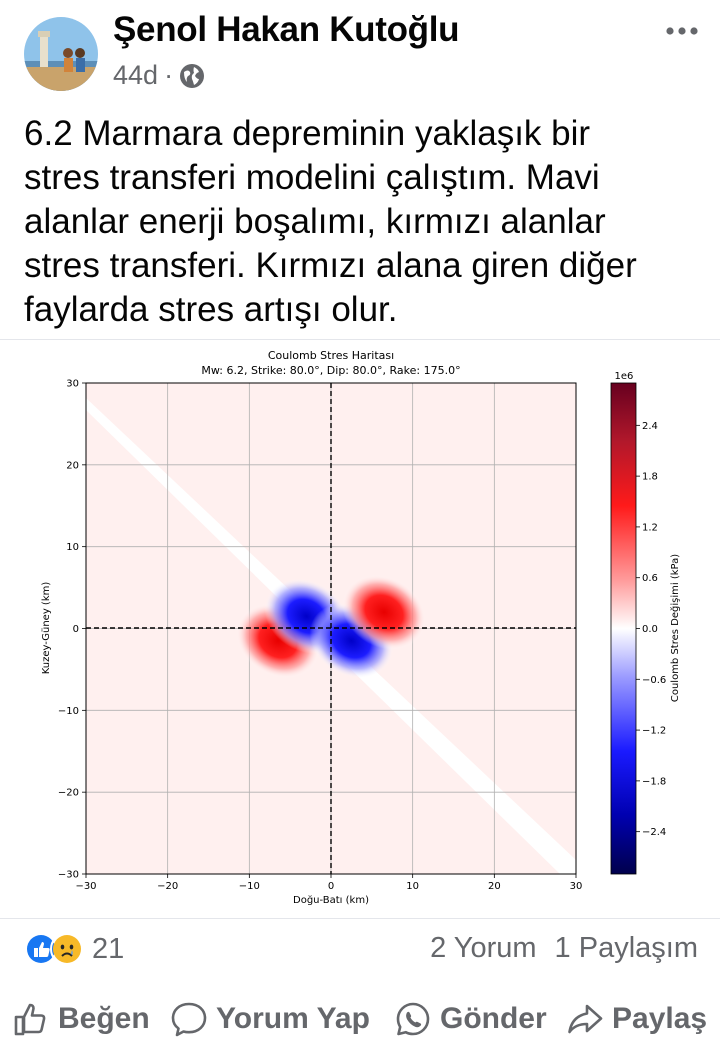 Image resolution: width=720 pixels, height=1051 pixels. I want to click on stress-lobes, so click(331, 626).